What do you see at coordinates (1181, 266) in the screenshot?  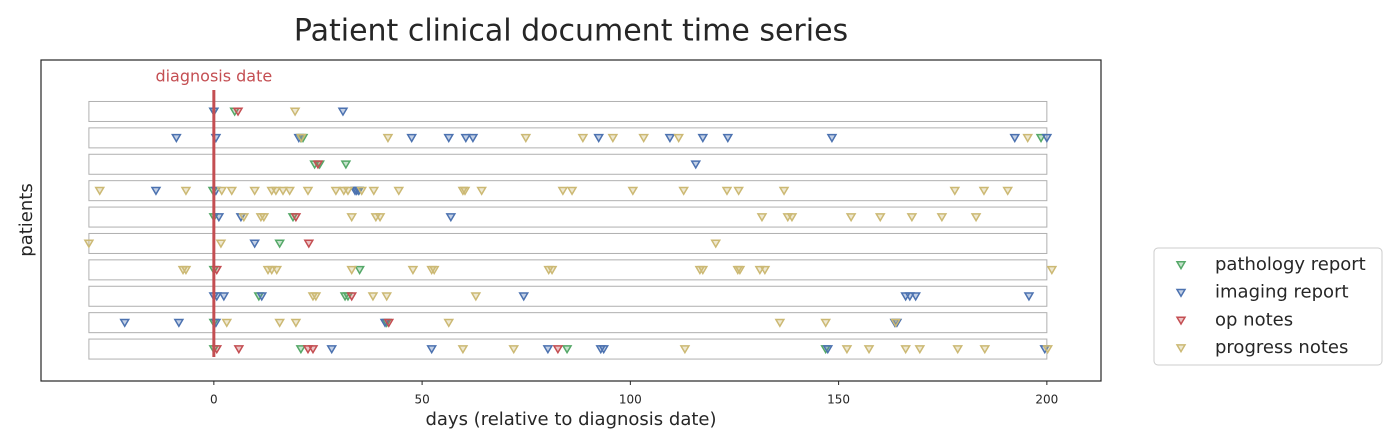 I see `legend-marker` at bounding box center [1181, 266].